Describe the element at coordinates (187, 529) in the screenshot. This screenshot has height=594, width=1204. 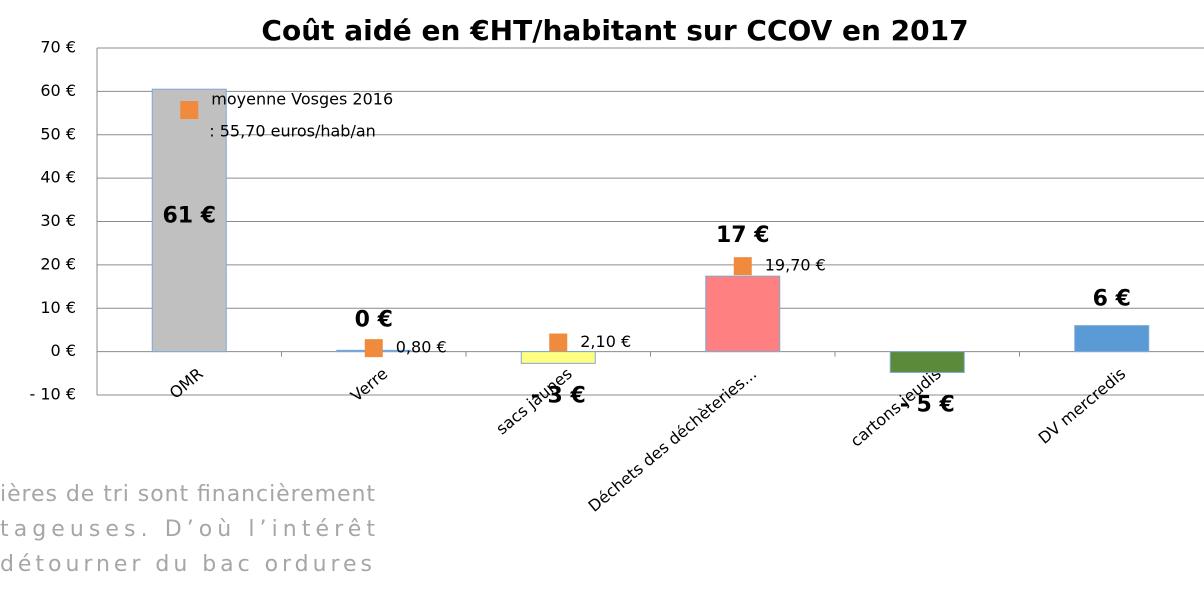
I see `background-text: tageuses. D’où l’intérêt` at that location.